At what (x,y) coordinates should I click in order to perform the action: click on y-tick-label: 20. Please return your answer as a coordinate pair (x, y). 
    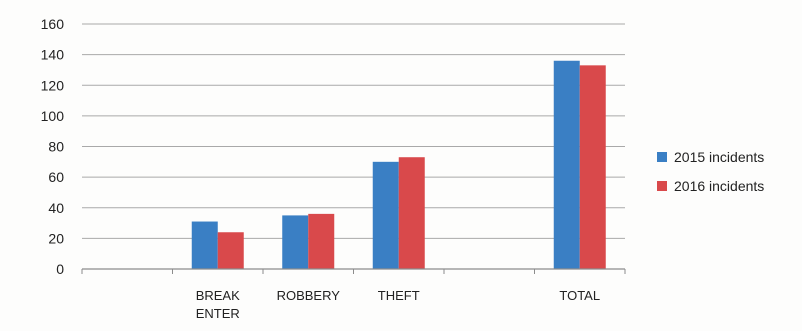
    Looking at the image, I should click on (56, 238).